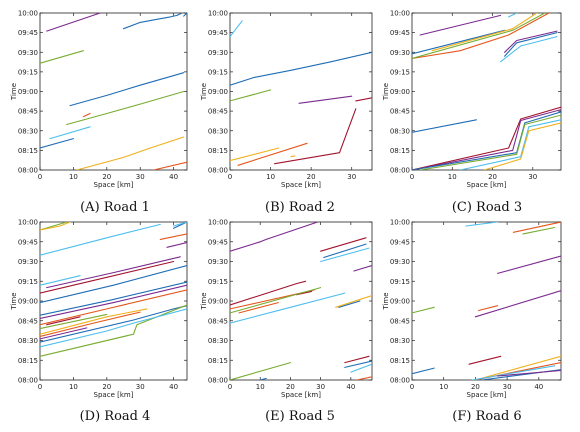 This screenshot has width=580, height=432. Describe the element at coordinates (115, 207) in the screenshot. I see `panel-caption: (A) Road 1` at that location.